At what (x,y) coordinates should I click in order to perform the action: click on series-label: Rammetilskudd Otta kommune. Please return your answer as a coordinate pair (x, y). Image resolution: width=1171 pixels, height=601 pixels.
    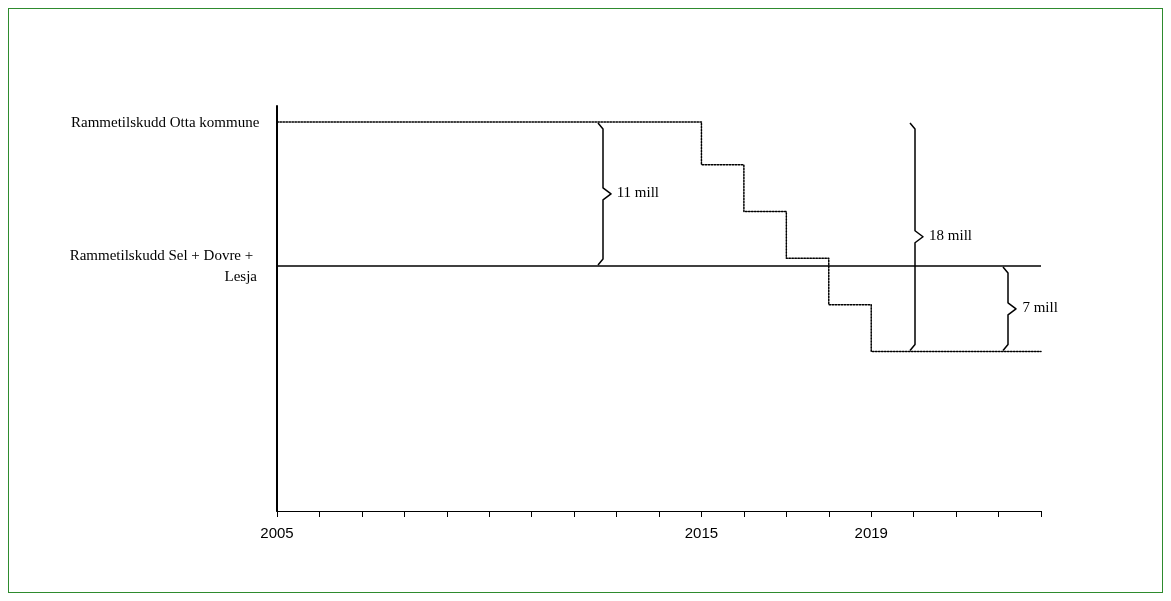
    Looking at the image, I should click on (165, 122).